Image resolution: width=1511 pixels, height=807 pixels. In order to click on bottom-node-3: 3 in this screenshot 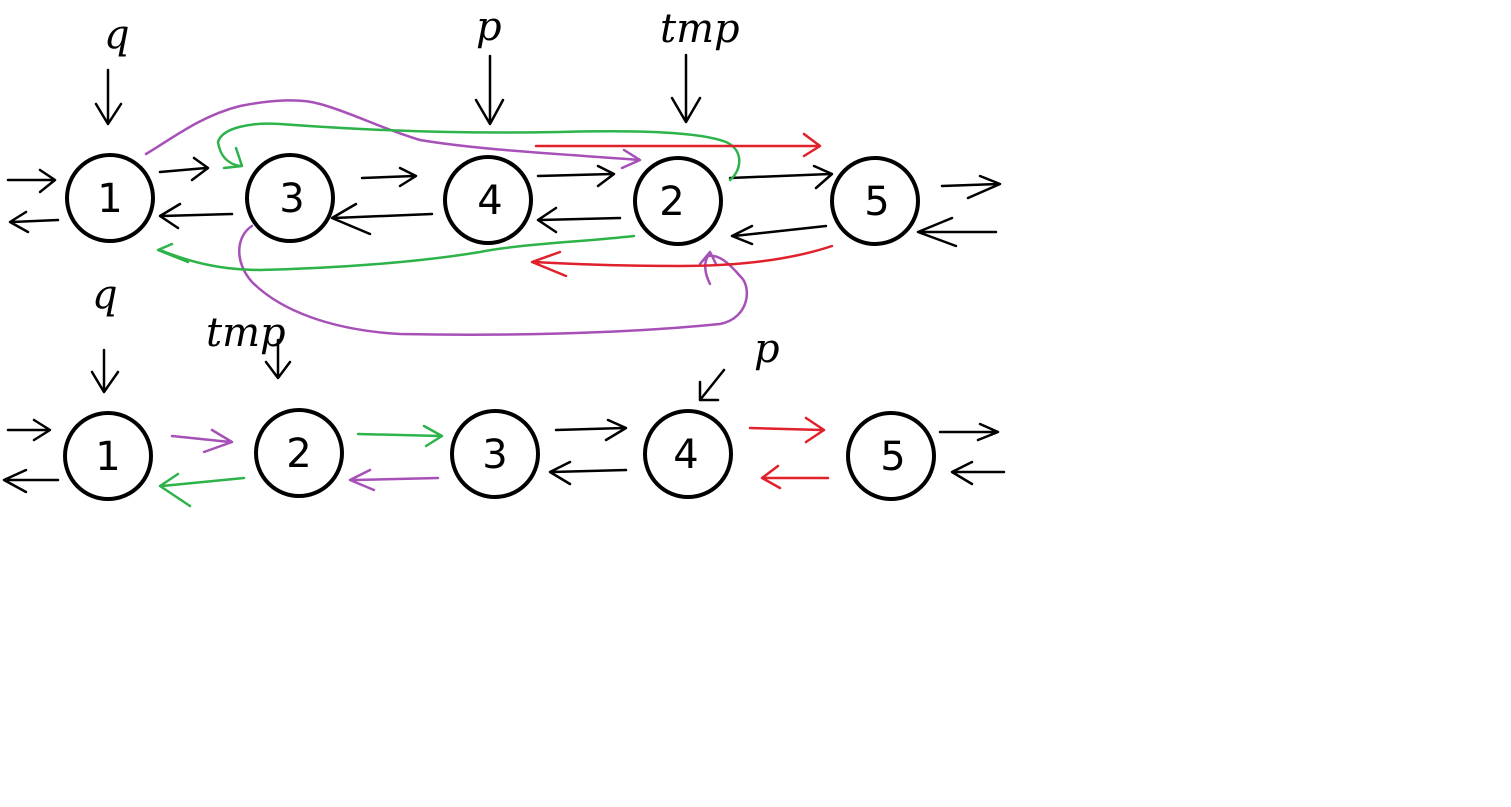, I will do `click(495, 454)`.